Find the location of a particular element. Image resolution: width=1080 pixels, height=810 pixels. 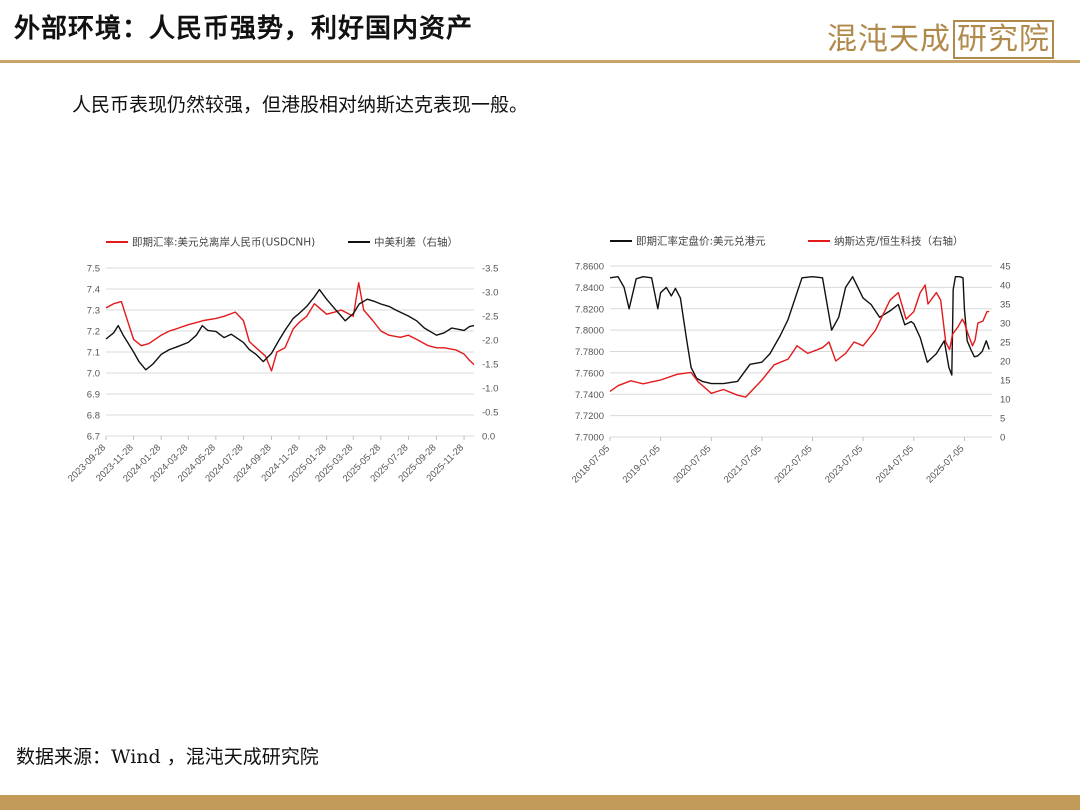

y-left-tick-label: 7.7000 is located at coordinates (589, 438).